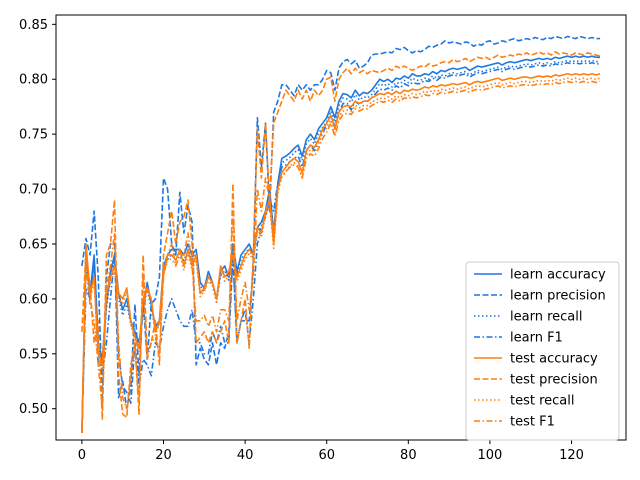 The image size is (640, 480). What do you see at coordinates (37, 217) in the screenshot?
I see `y-axis: 0.50 0.55 0.60 0.65 0.70 0.75 0.80 0.85` at bounding box center [37, 217].